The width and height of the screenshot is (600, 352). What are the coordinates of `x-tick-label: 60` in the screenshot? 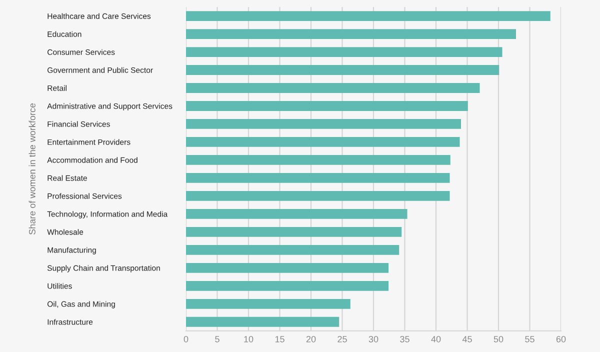 It's located at (561, 339).